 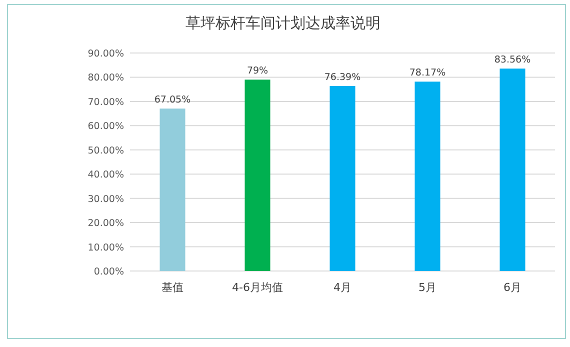 I want to click on data-label: 76.39%, so click(x=342, y=77).